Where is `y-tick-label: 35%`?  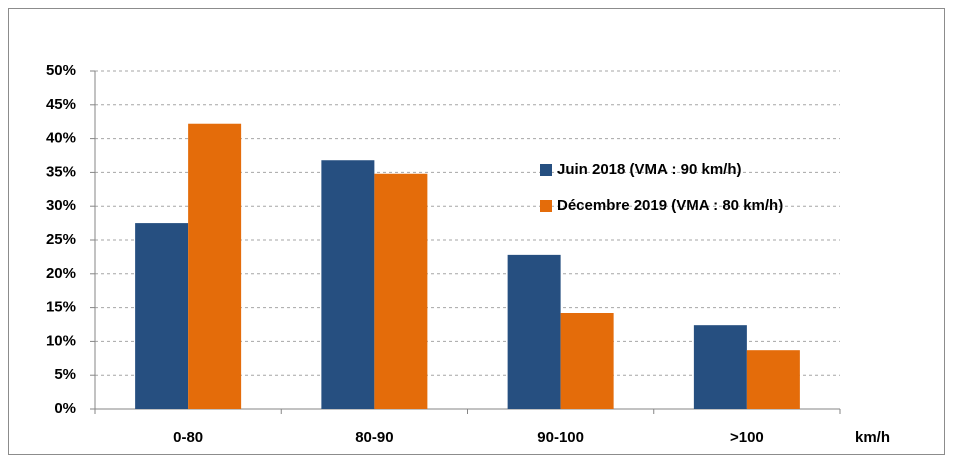
y-tick-label: 35% is located at coordinates (61, 171).